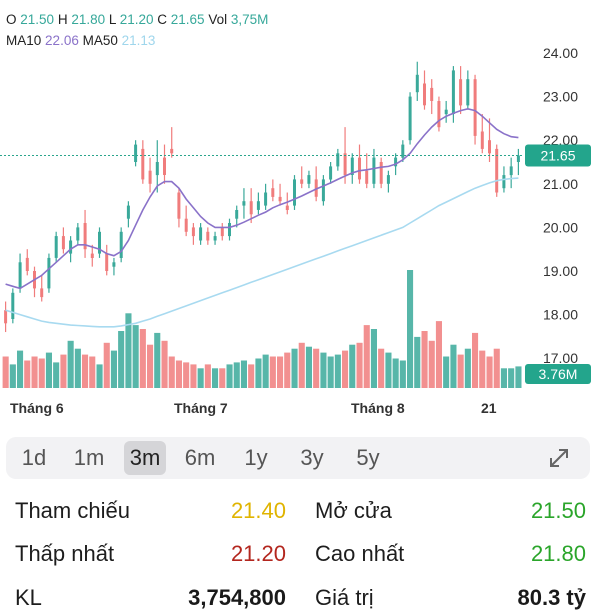  I want to click on kl-label: KL, so click(28, 597).